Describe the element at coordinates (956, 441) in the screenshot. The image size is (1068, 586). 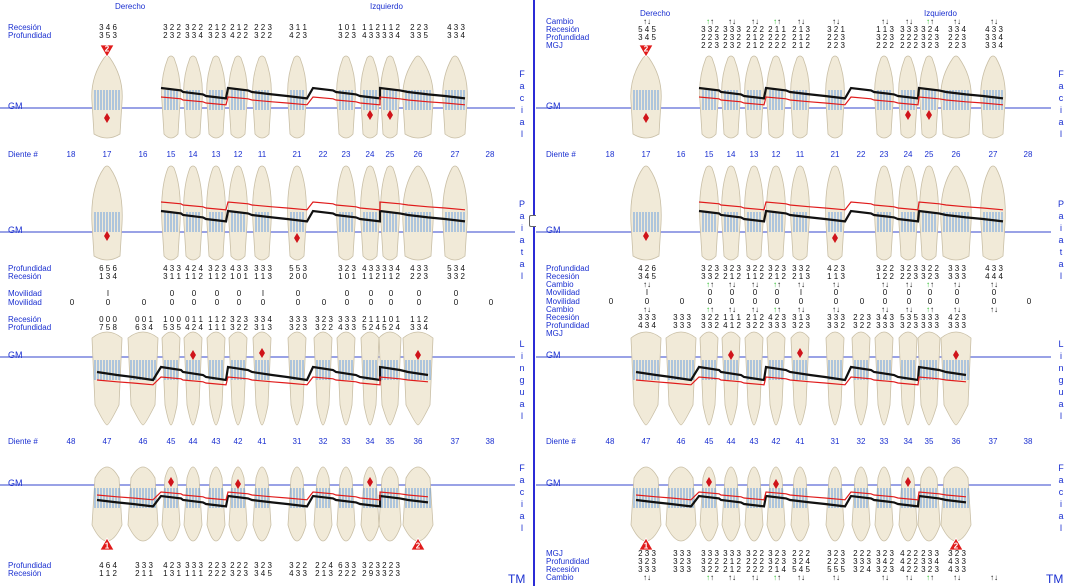
I see `tooth-number: 36` at that location.